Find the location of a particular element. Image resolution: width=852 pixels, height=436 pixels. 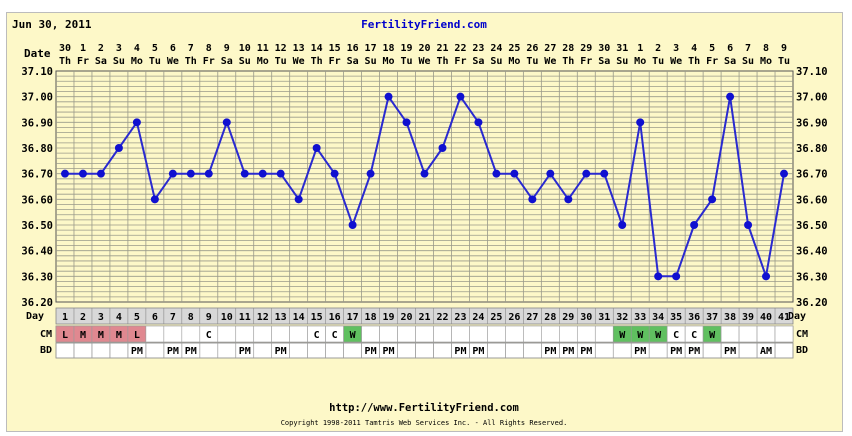

day-number: 25 is located at coordinates (496, 317).